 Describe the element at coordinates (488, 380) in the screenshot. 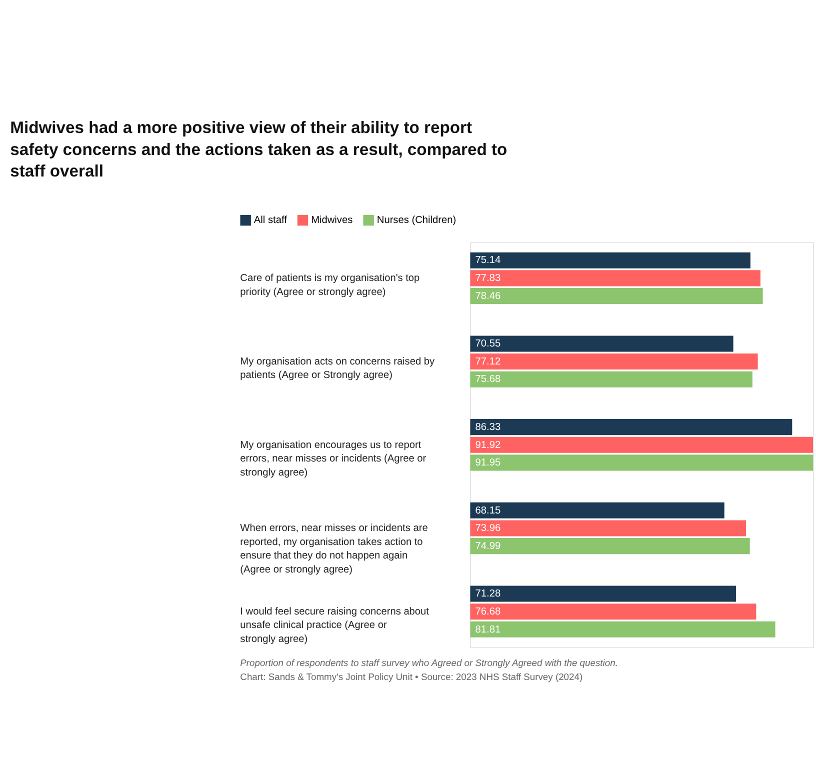

I see `data-label: 75.68` at that location.